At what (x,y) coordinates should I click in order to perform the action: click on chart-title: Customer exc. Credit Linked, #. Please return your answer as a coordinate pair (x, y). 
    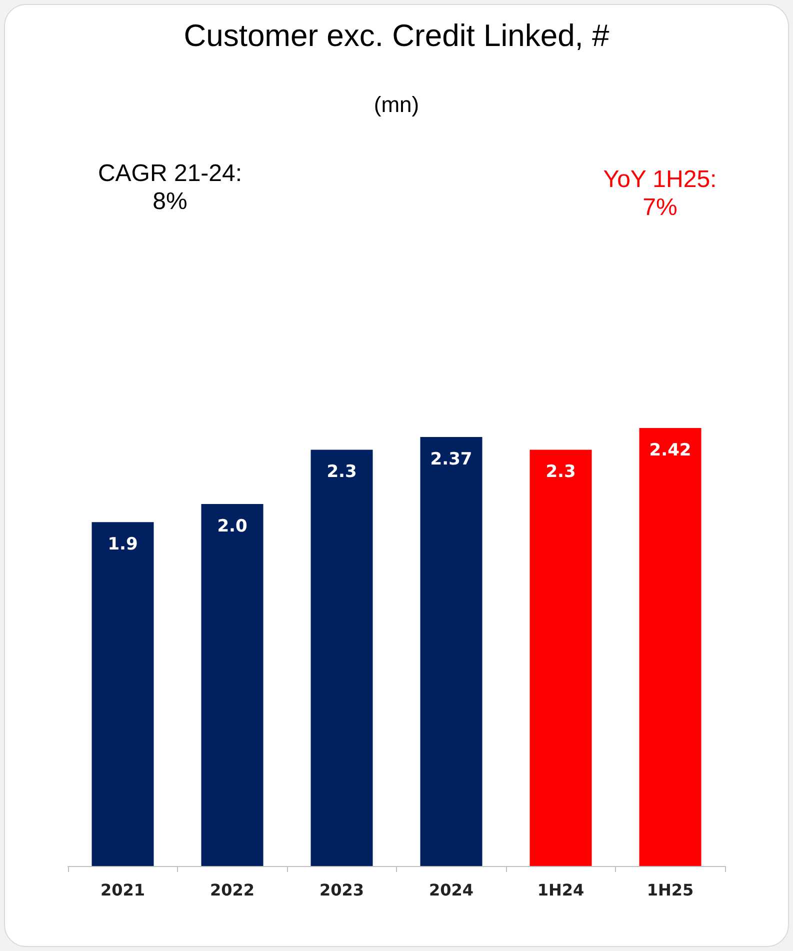
    Looking at the image, I should click on (396, 36).